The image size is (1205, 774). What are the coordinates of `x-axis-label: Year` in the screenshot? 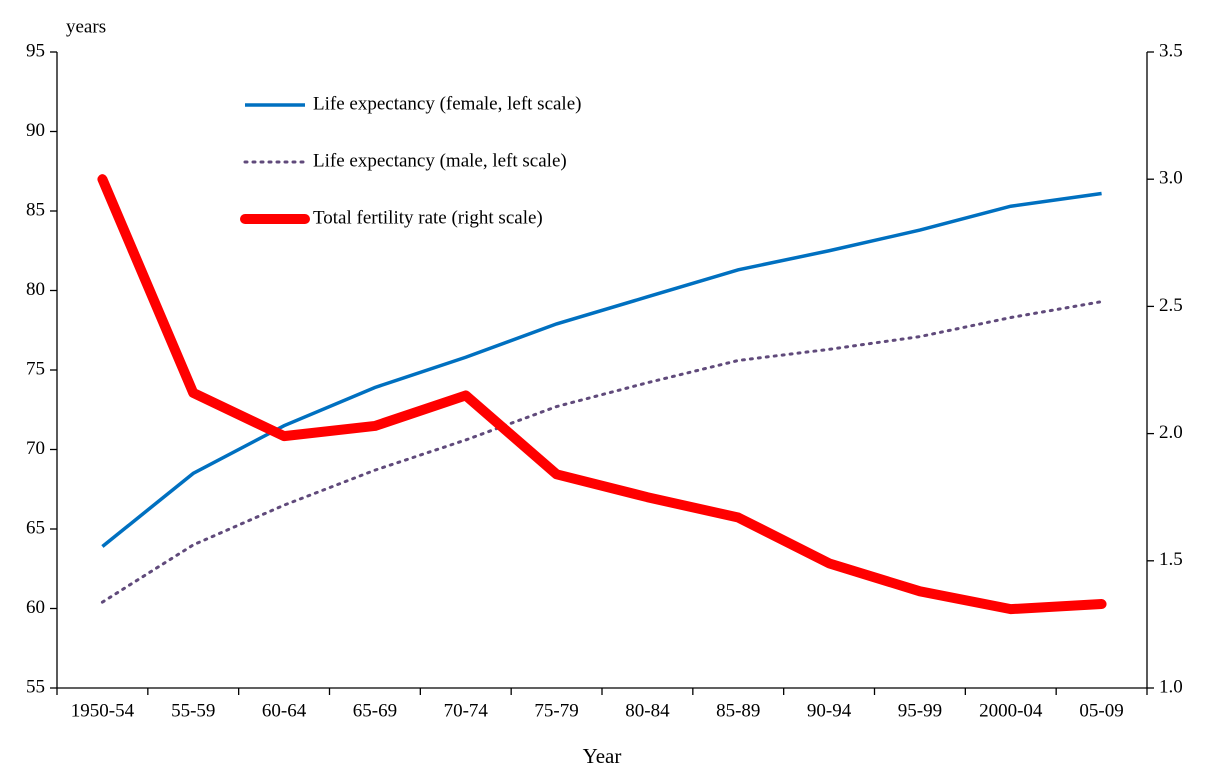 It's located at (602, 756).